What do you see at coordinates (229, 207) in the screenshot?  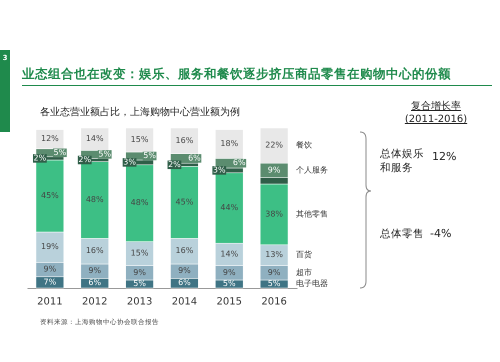 I see `data-label: 44%` at bounding box center [229, 207].